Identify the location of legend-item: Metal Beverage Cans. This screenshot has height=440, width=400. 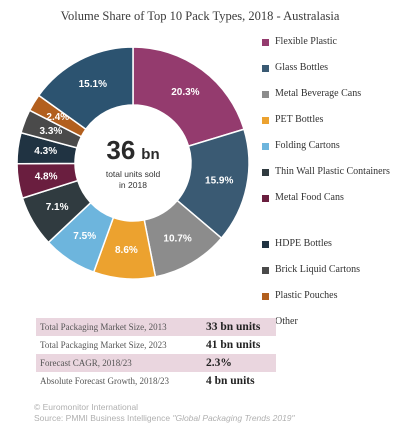
(330, 94).